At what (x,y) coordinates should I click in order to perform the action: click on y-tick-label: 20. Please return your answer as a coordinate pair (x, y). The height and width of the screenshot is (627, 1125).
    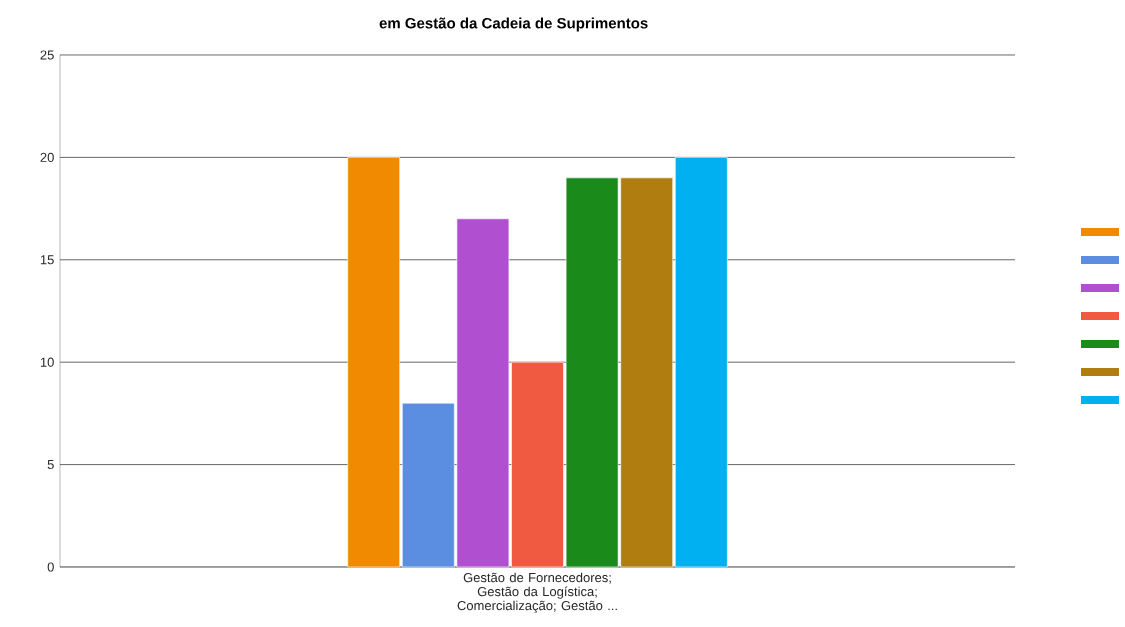
    Looking at the image, I should click on (47, 157).